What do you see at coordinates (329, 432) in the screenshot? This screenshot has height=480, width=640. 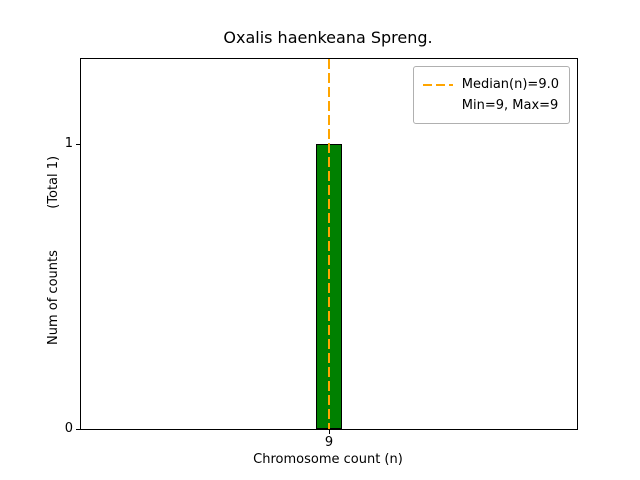 I see `x-tick-mark` at bounding box center [329, 432].